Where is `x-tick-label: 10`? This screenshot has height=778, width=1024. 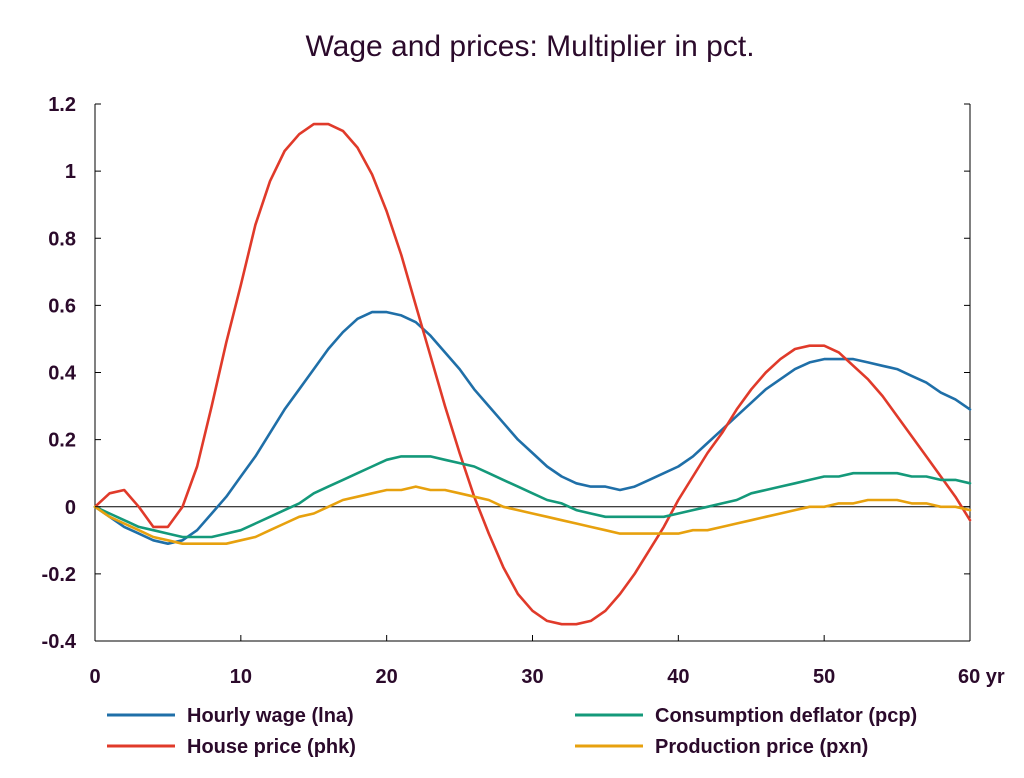 x-tick-label: 10 is located at coordinates (241, 677).